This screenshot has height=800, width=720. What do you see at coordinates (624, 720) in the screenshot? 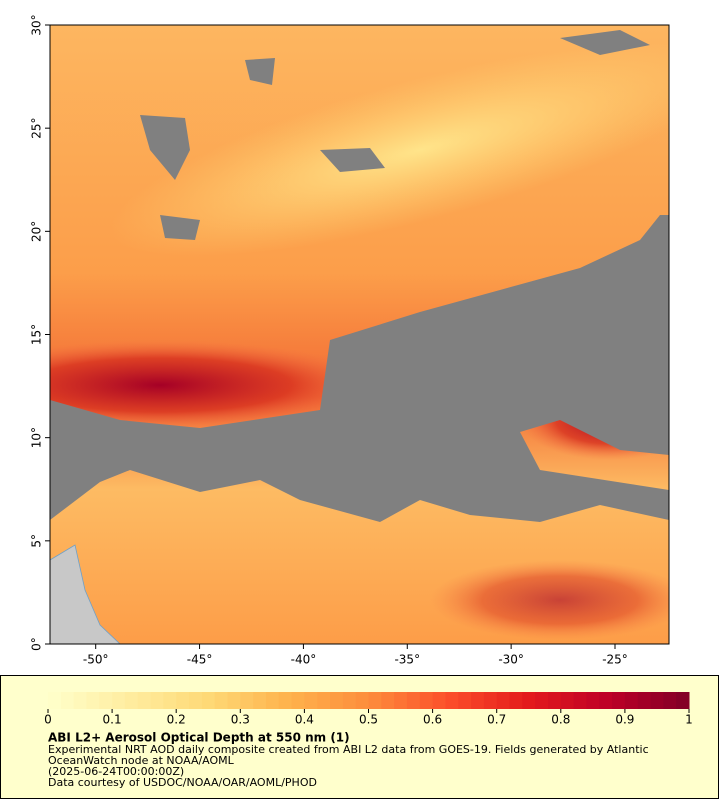
I see `colorbar-tick-label: 0.9` at bounding box center [624, 720].